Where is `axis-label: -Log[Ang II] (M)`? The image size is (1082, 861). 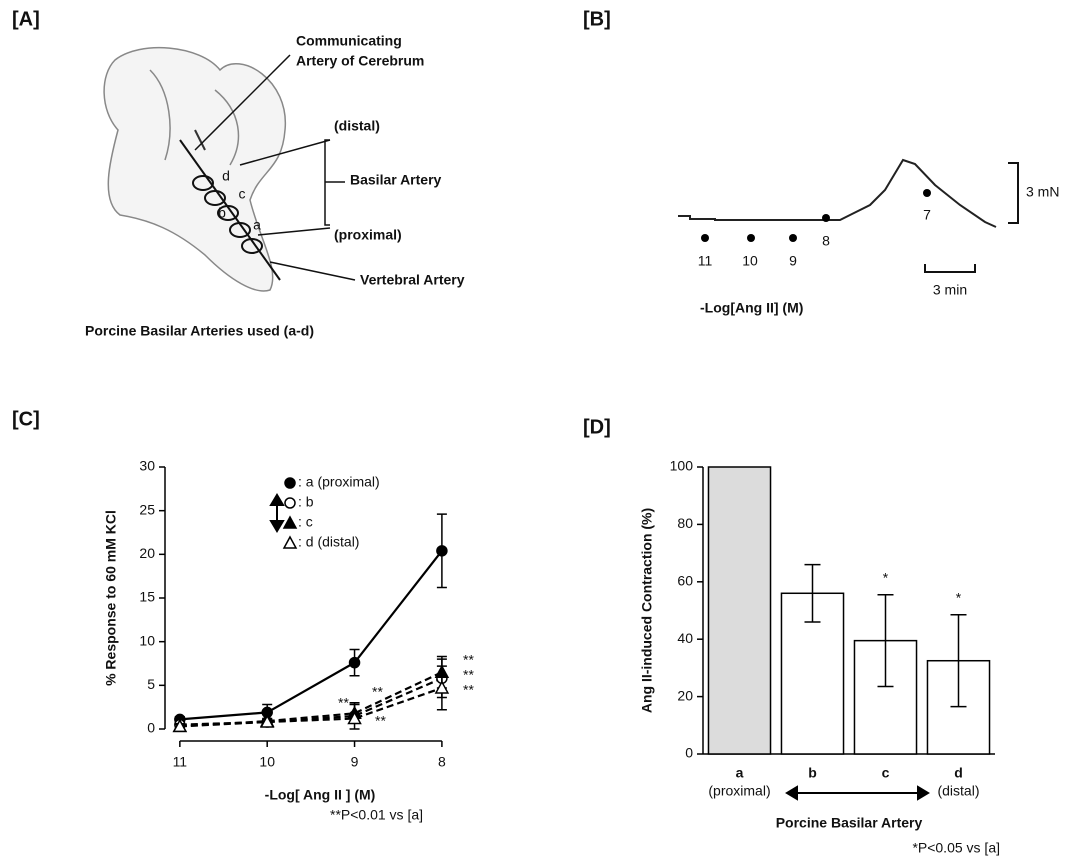
axis-label: -Log[Ang II] (M) is located at coordinates (751, 308).